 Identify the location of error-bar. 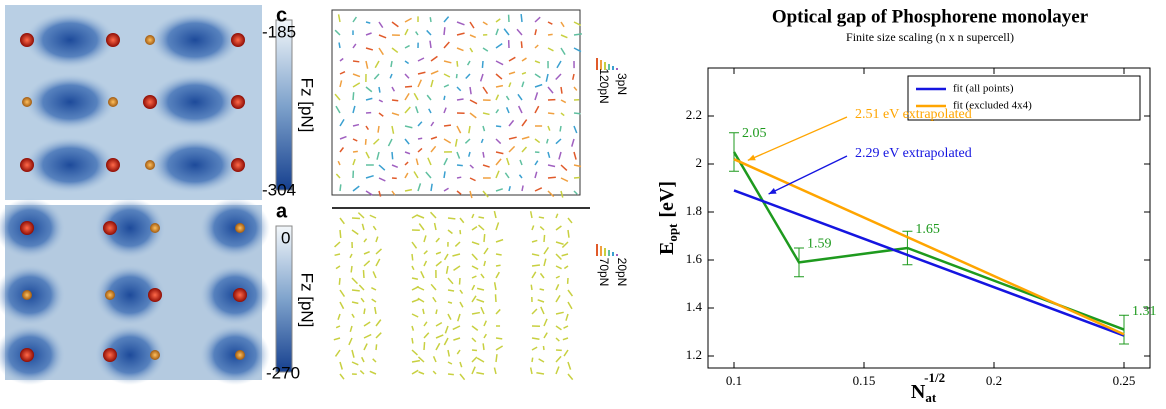
(799, 262).